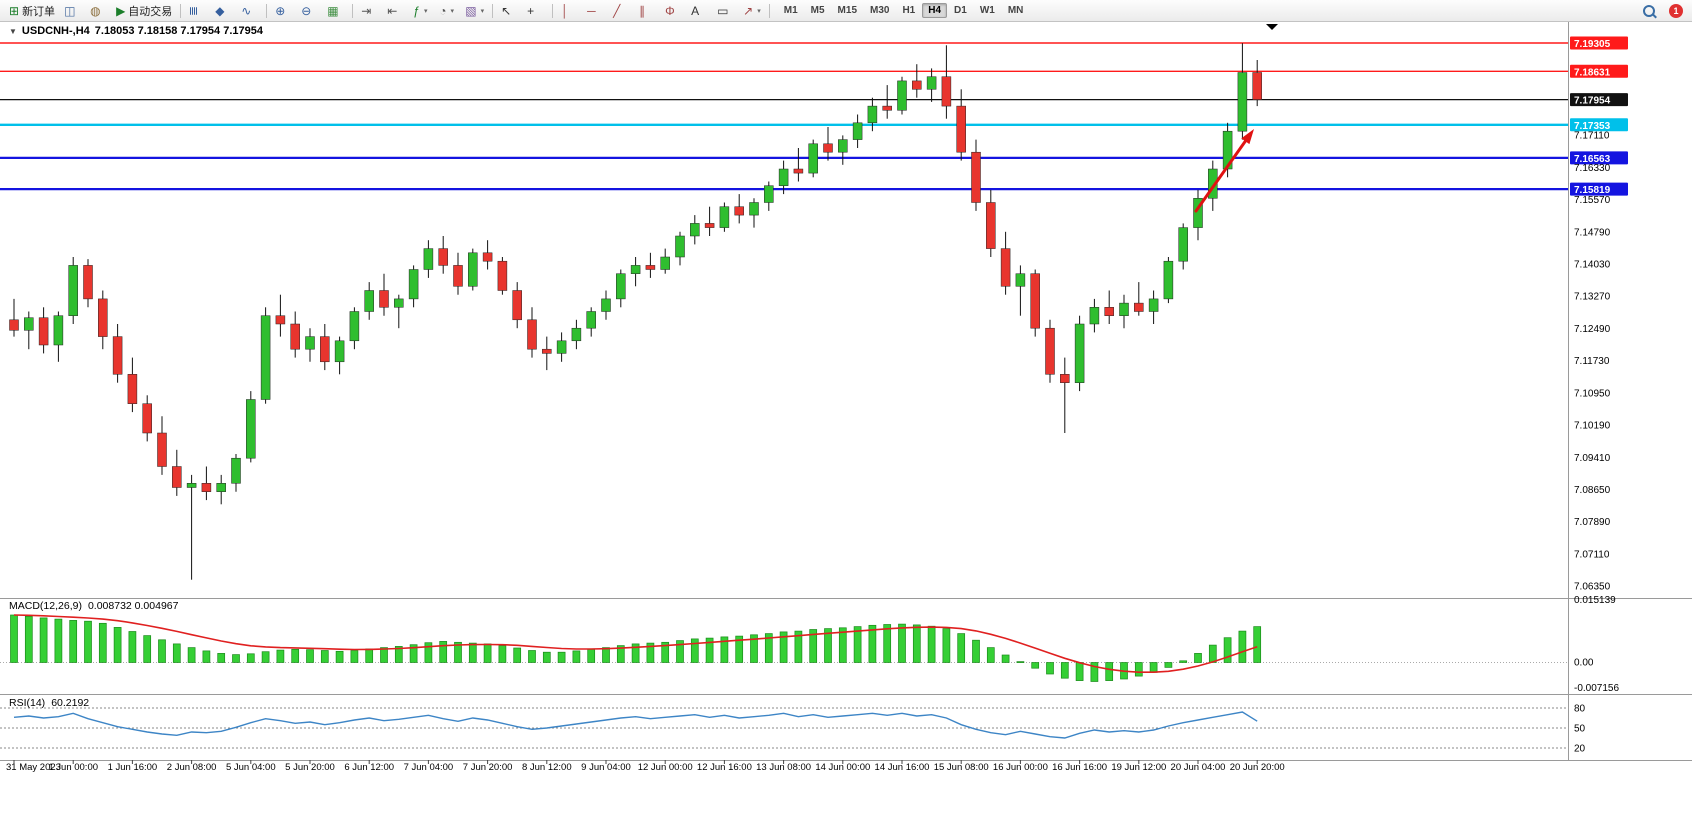 The width and height of the screenshot is (1692, 840). What do you see at coordinates (283, 10) in the screenshot?
I see `zoom-in-button: ⊕` at bounding box center [283, 10].